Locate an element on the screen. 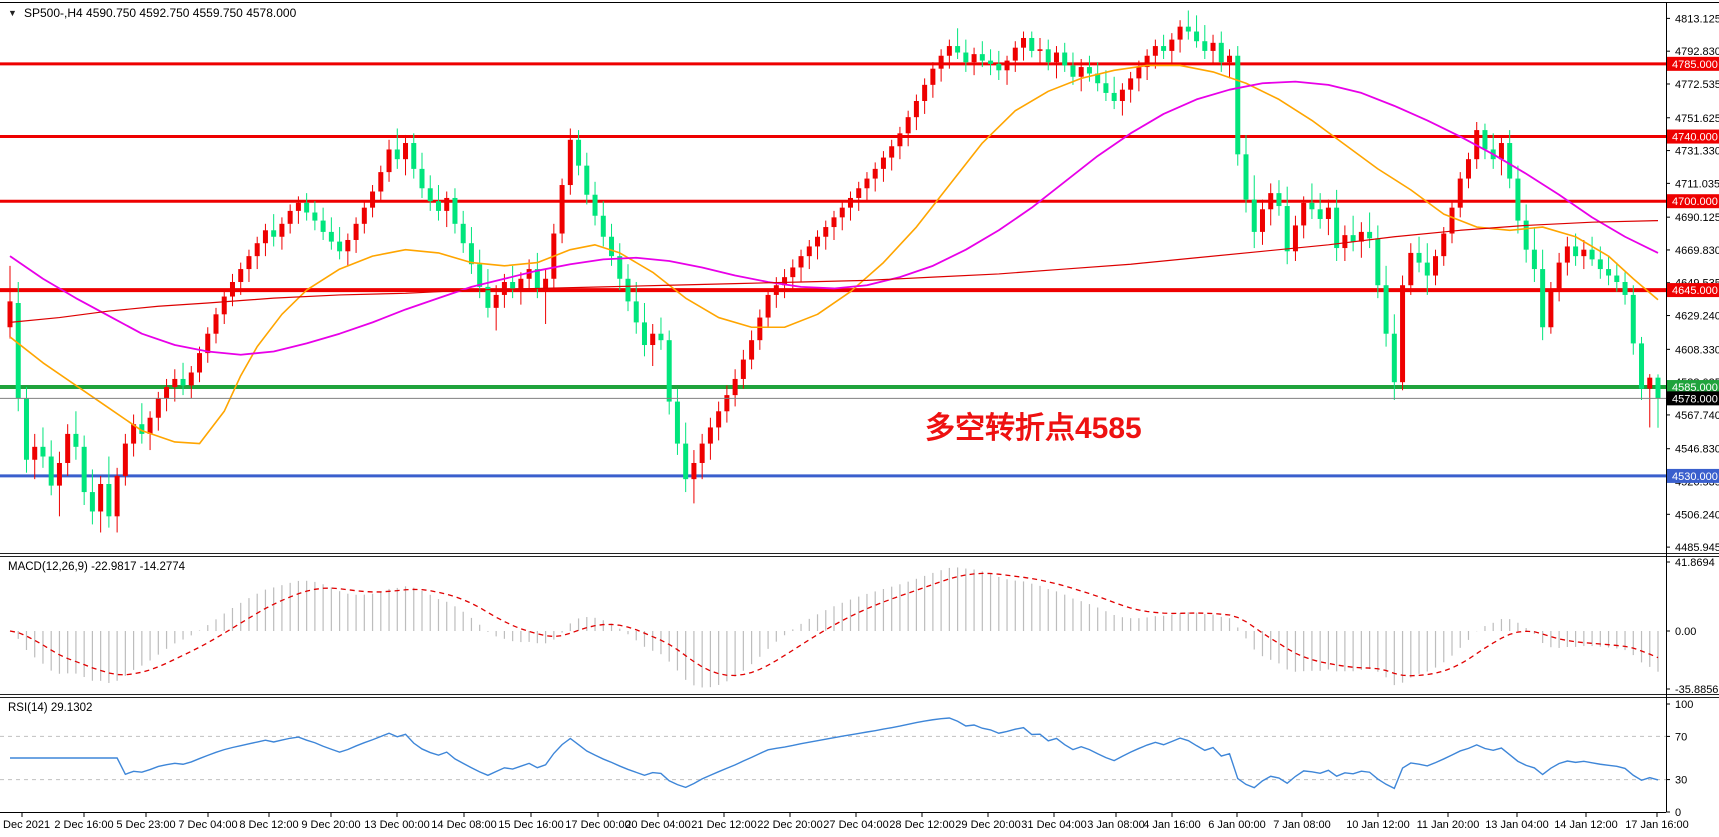 The width and height of the screenshot is (1719, 837). text-annotation-turning-point: 多空转折点4585 is located at coordinates (1033, 428).